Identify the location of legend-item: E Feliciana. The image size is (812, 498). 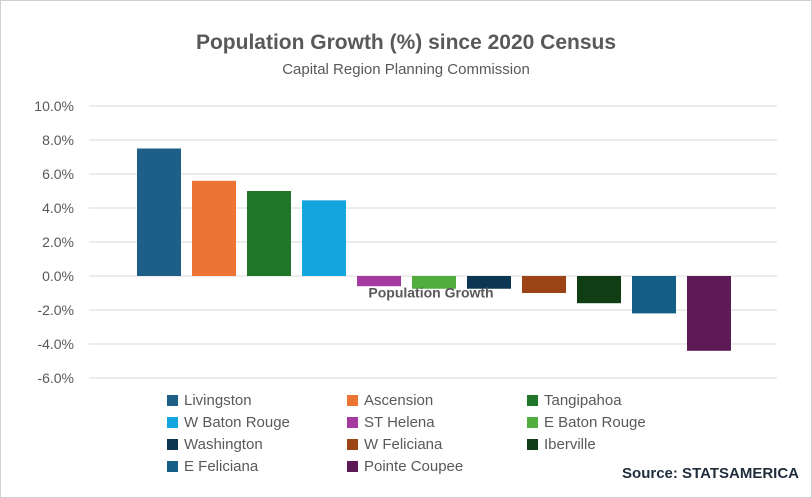
(257, 466).